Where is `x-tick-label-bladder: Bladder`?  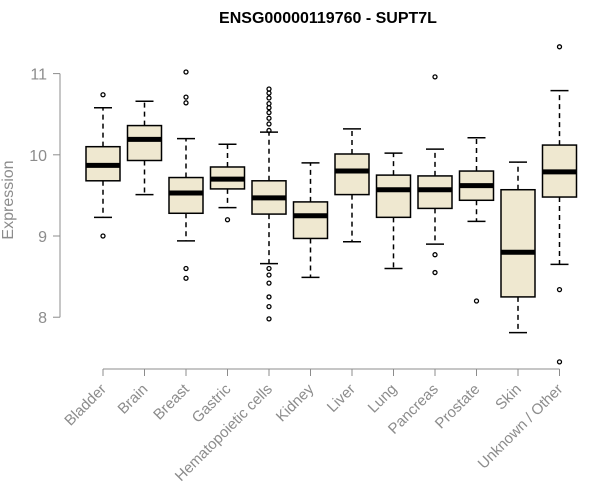 x-tick-label-bladder: Bladder is located at coordinates (85, 405).